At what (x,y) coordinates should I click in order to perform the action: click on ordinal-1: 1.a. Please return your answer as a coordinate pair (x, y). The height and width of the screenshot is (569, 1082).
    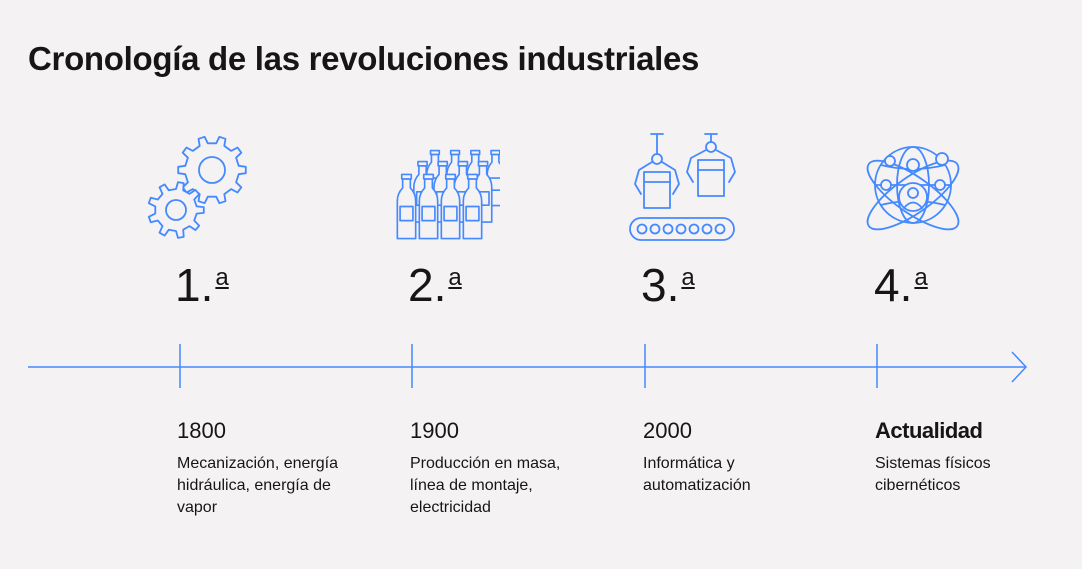
    Looking at the image, I should click on (202, 285).